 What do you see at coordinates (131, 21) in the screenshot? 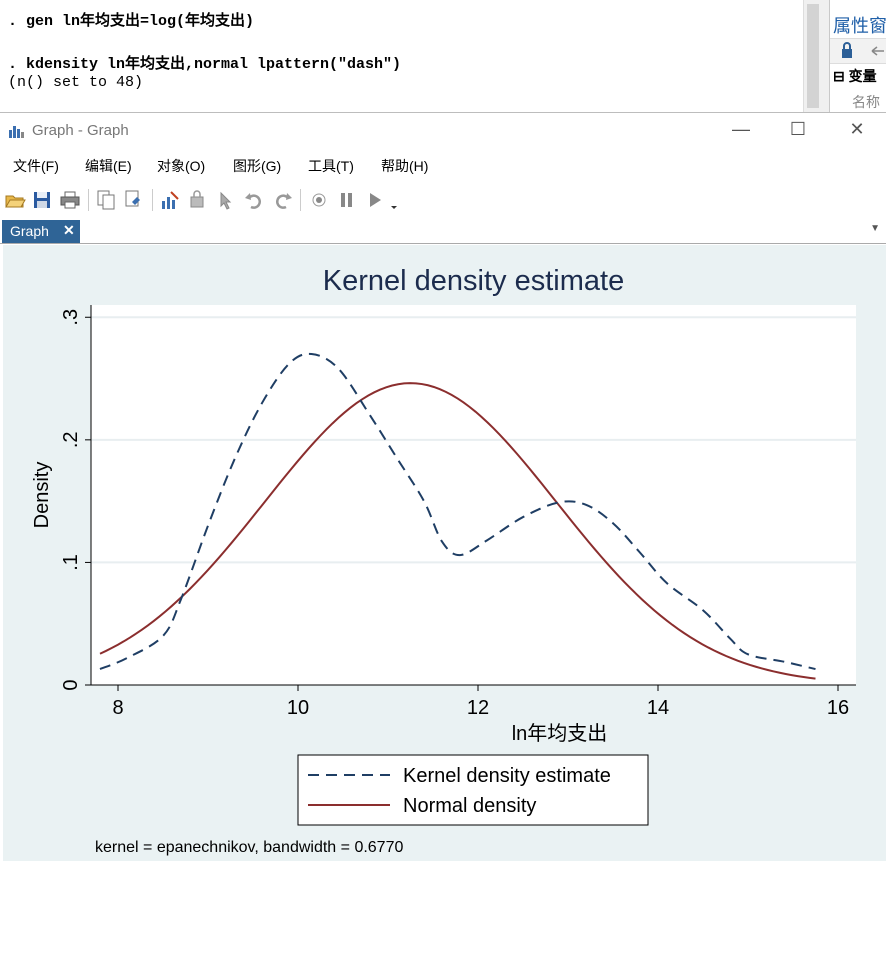
I see `results-line-1: . gen ln年均支出=log(年均支出)` at bounding box center [131, 21].